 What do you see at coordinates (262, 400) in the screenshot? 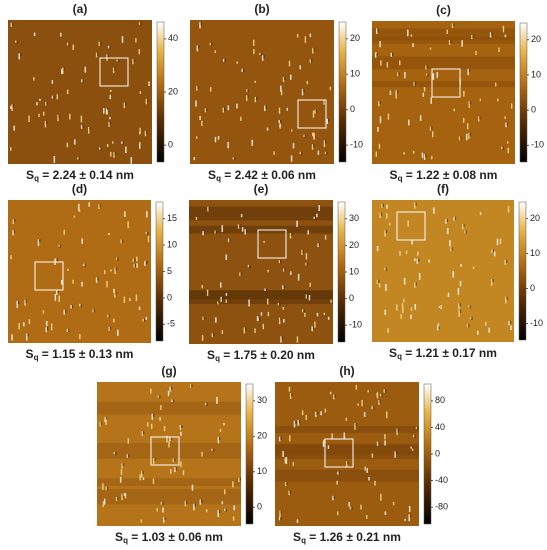
I see `colorbar-tick-label: 30` at bounding box center [262, 400].